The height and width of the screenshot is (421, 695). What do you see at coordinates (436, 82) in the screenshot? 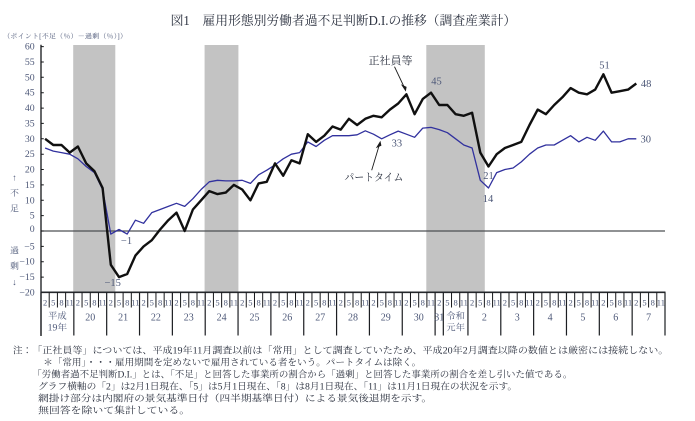
I see `svg-text: 45` at bounding box center [436, 82].